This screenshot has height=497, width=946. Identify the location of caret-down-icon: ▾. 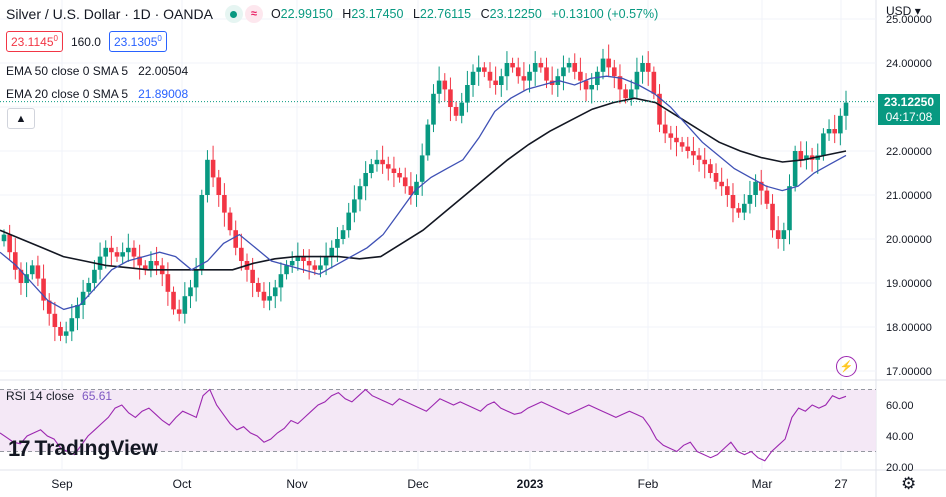
(917, 11).